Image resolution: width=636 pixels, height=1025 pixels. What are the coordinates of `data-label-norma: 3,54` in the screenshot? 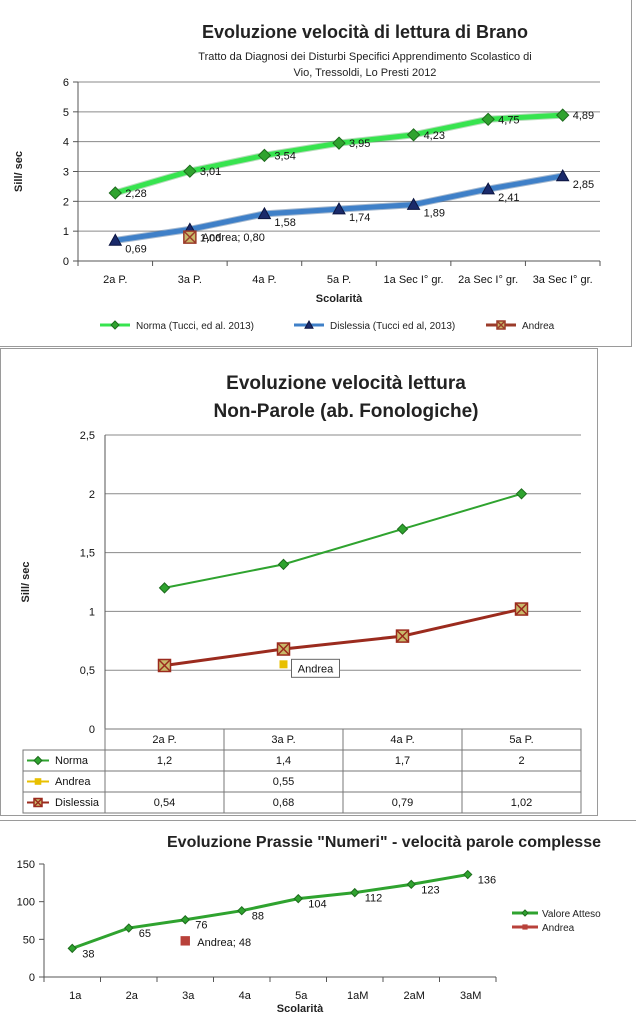 It's located at (284, 156).